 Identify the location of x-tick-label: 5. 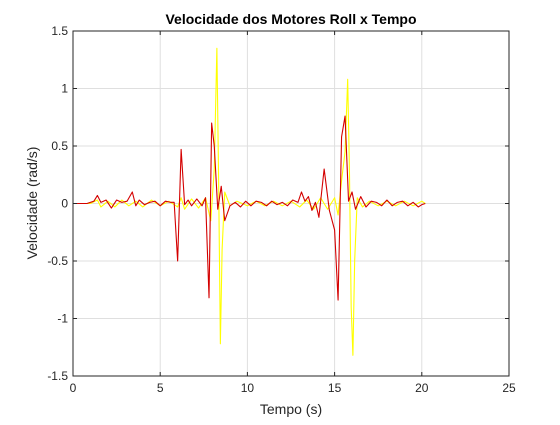
(160, 388).